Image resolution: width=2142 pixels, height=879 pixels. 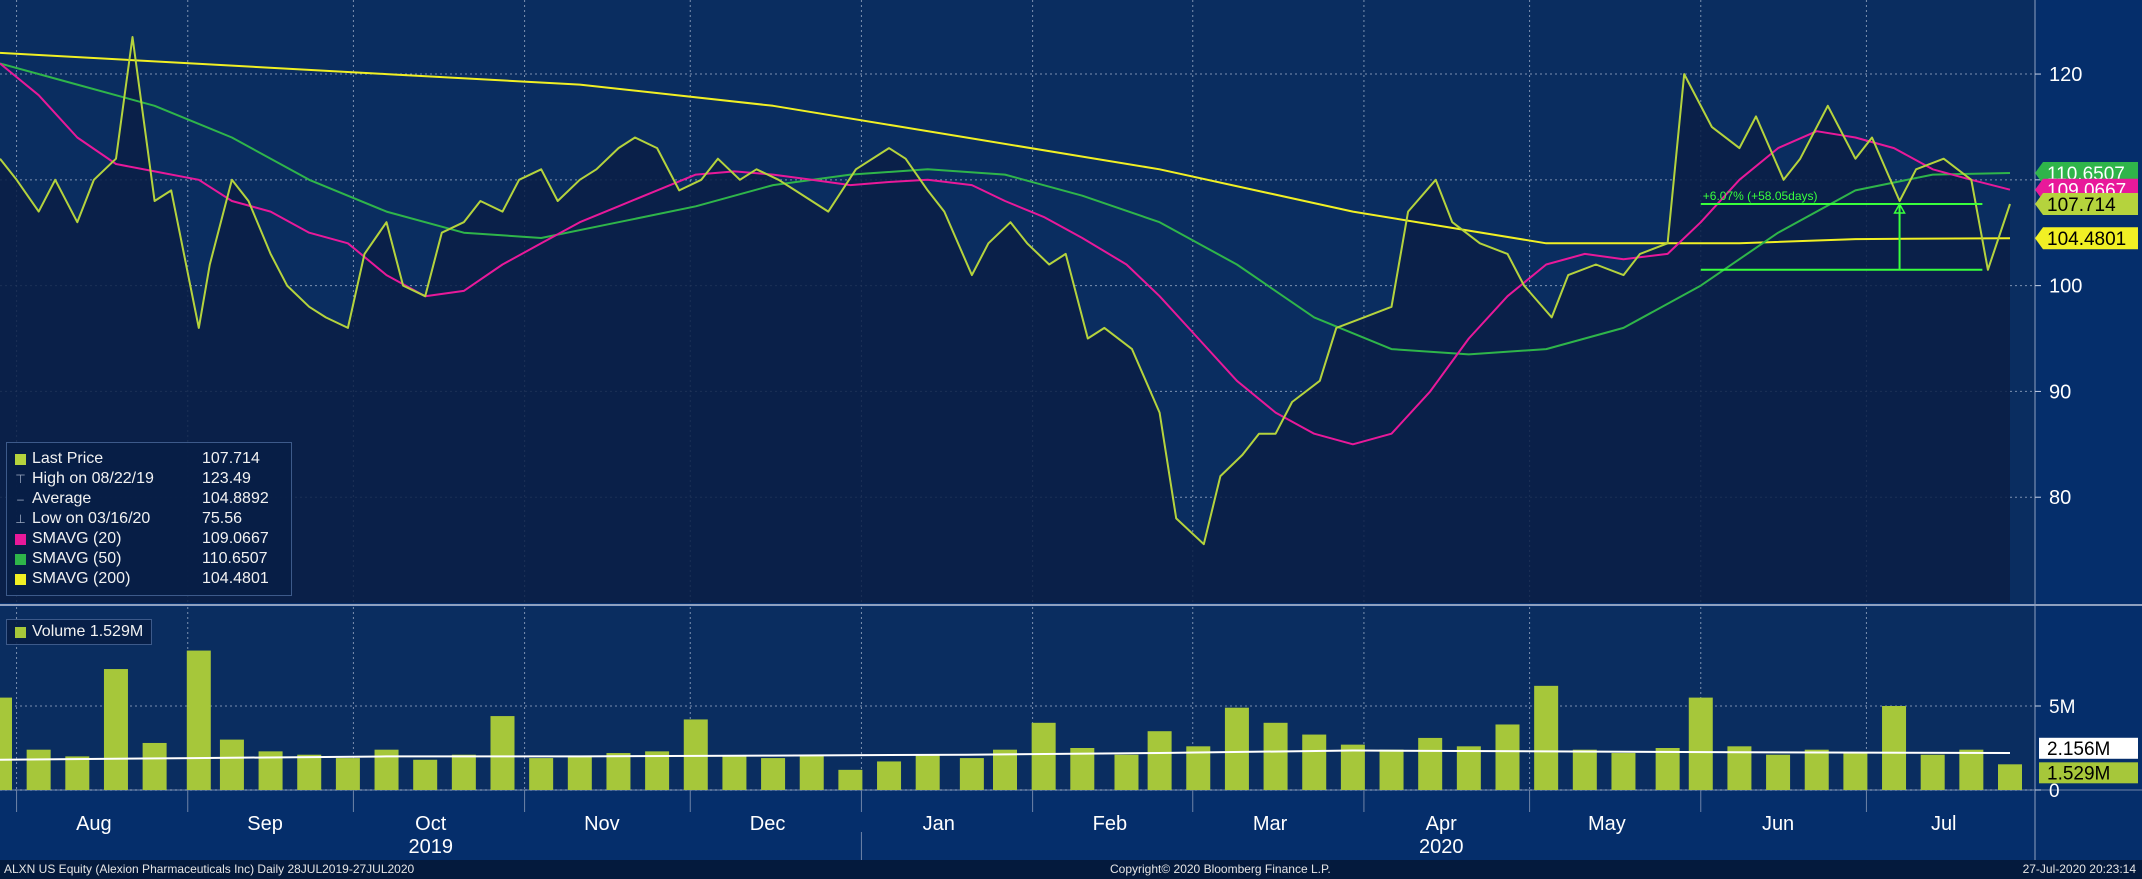 What do you see at coordinates (2081, 205) in the screenshot?
I see `price-tag-value: 107.714` at bounding box center [2081, 205].